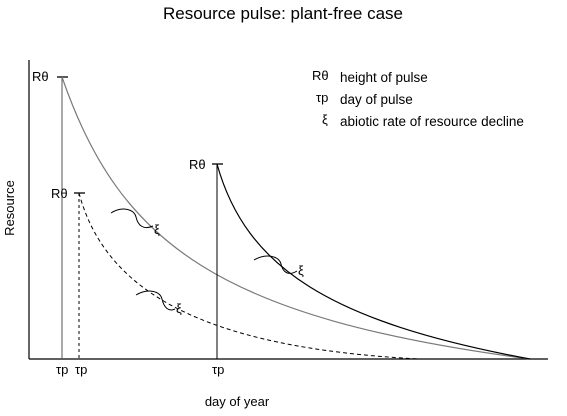  Describe the element at coordinates (157, 229) in the screenshot. I see `pulse-1-decline-label: ξ` at that location.